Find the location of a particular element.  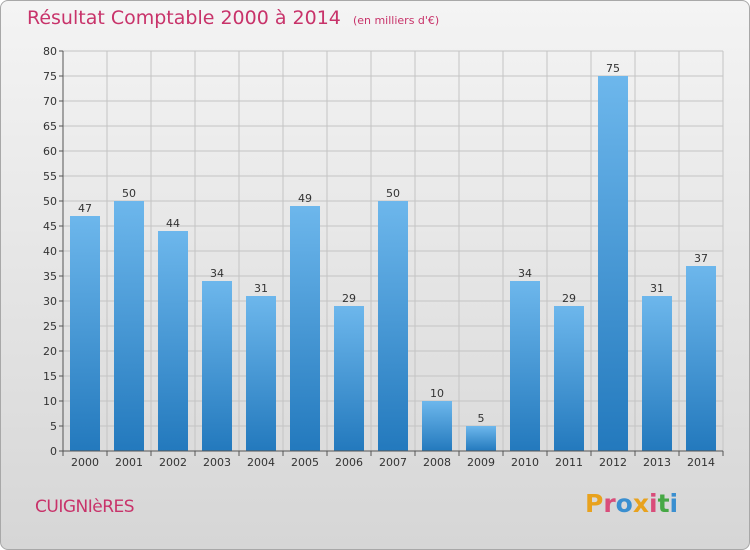

bar-2006 is located at coordinates (349, 378).